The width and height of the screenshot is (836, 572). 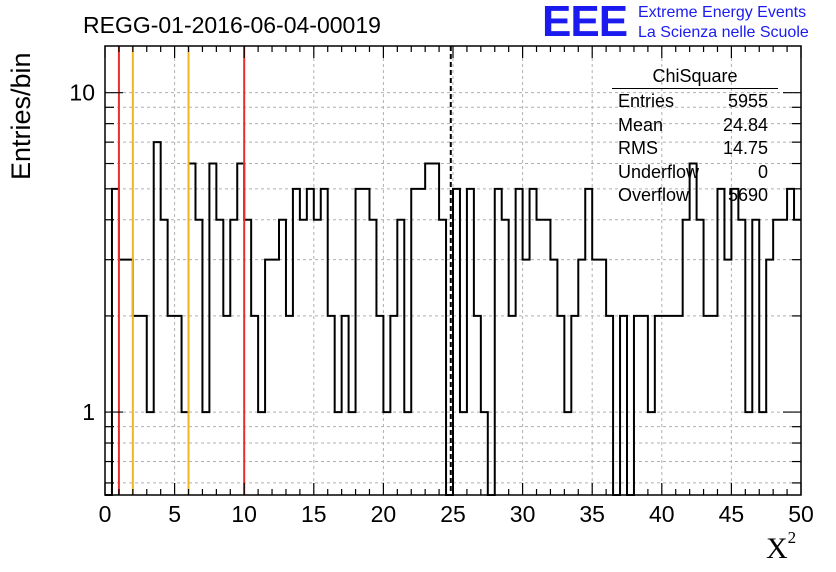 I want to click on x-axis-label: X2, so click(x=781, y=547).